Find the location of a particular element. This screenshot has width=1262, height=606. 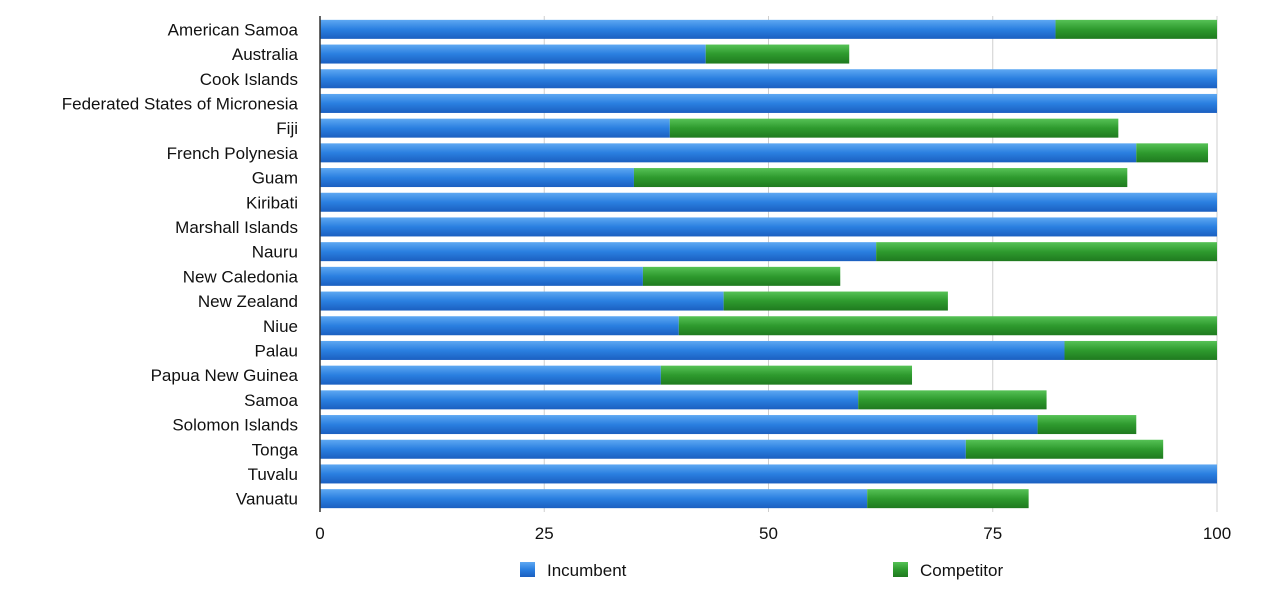

legend-label: Competitor is located at coordinates (961, 570).